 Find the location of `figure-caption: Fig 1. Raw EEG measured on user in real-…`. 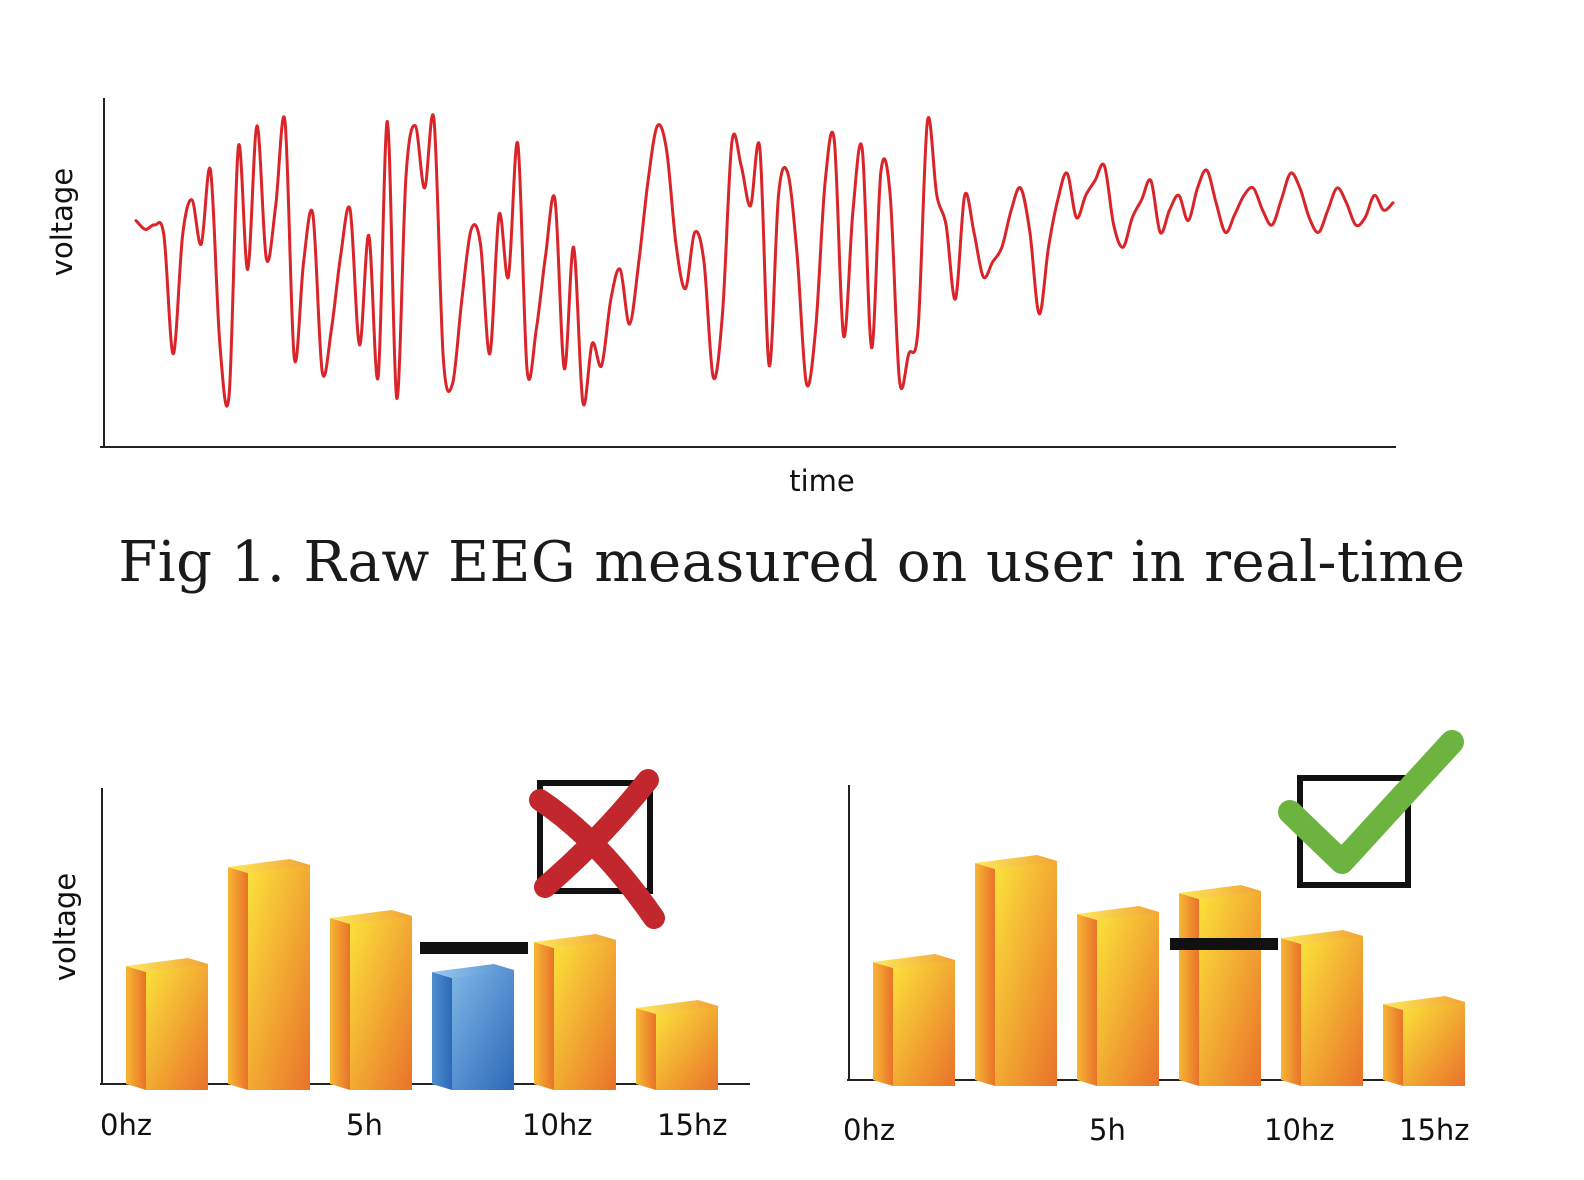

figure-caption: Fig 1. Raw EEG measured on user in real-… is located at coordinates (792, 562).